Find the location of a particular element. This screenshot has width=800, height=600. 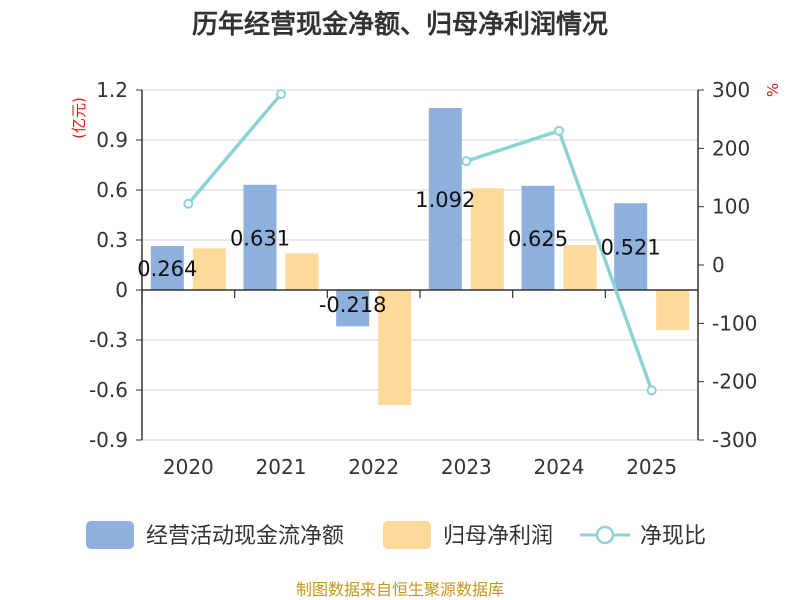

legend-label-ratio: 净现比 is located at coordinates (673, 536).